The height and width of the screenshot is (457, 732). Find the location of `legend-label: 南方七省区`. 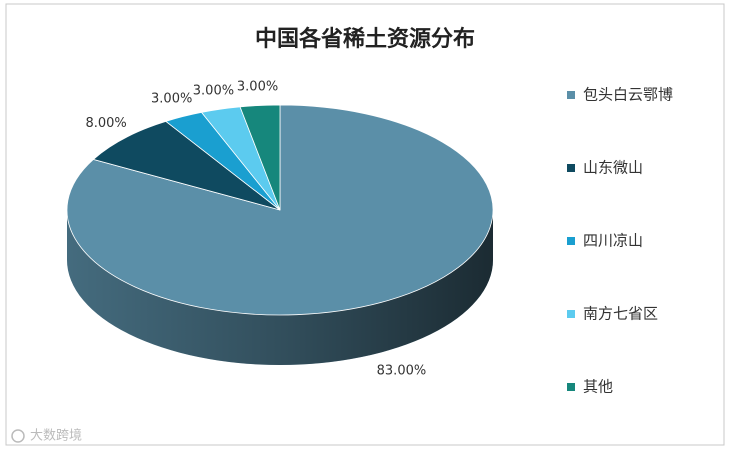

legend-label: 南方七省区 is located at coordinates (620, 314).